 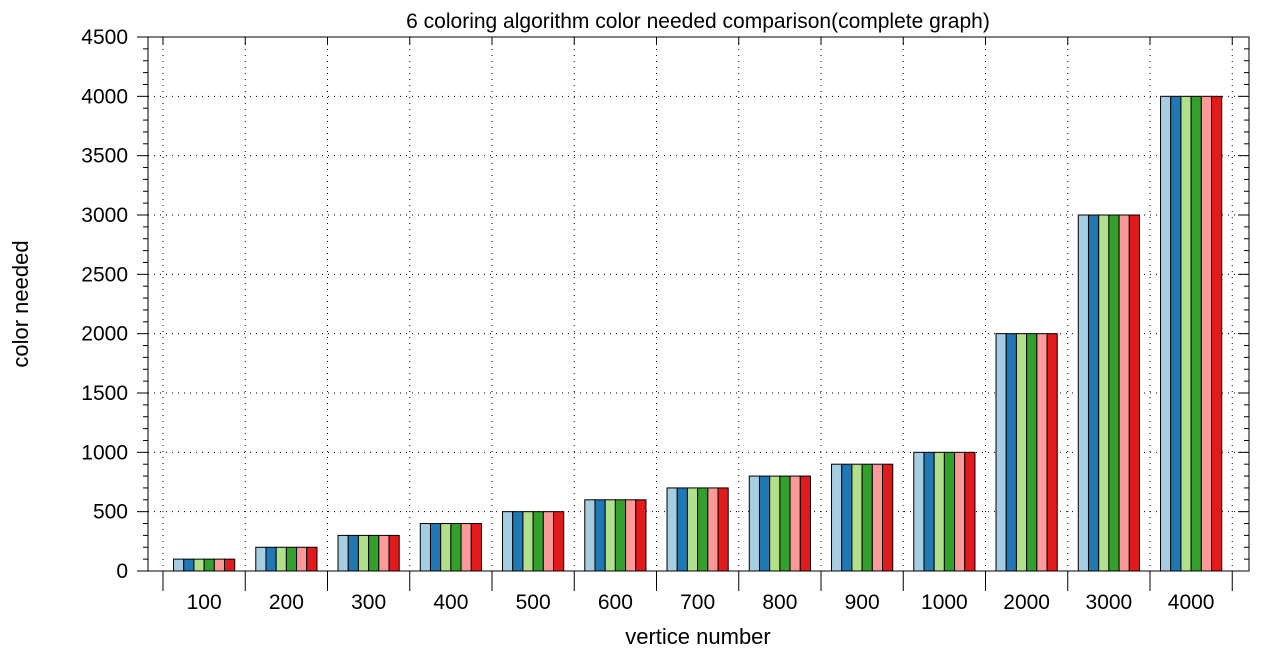 What do you see at coordinates (104, 156) in the screenshot?
I see `y-tick-label: 3500` at bounding box center [104, 156].